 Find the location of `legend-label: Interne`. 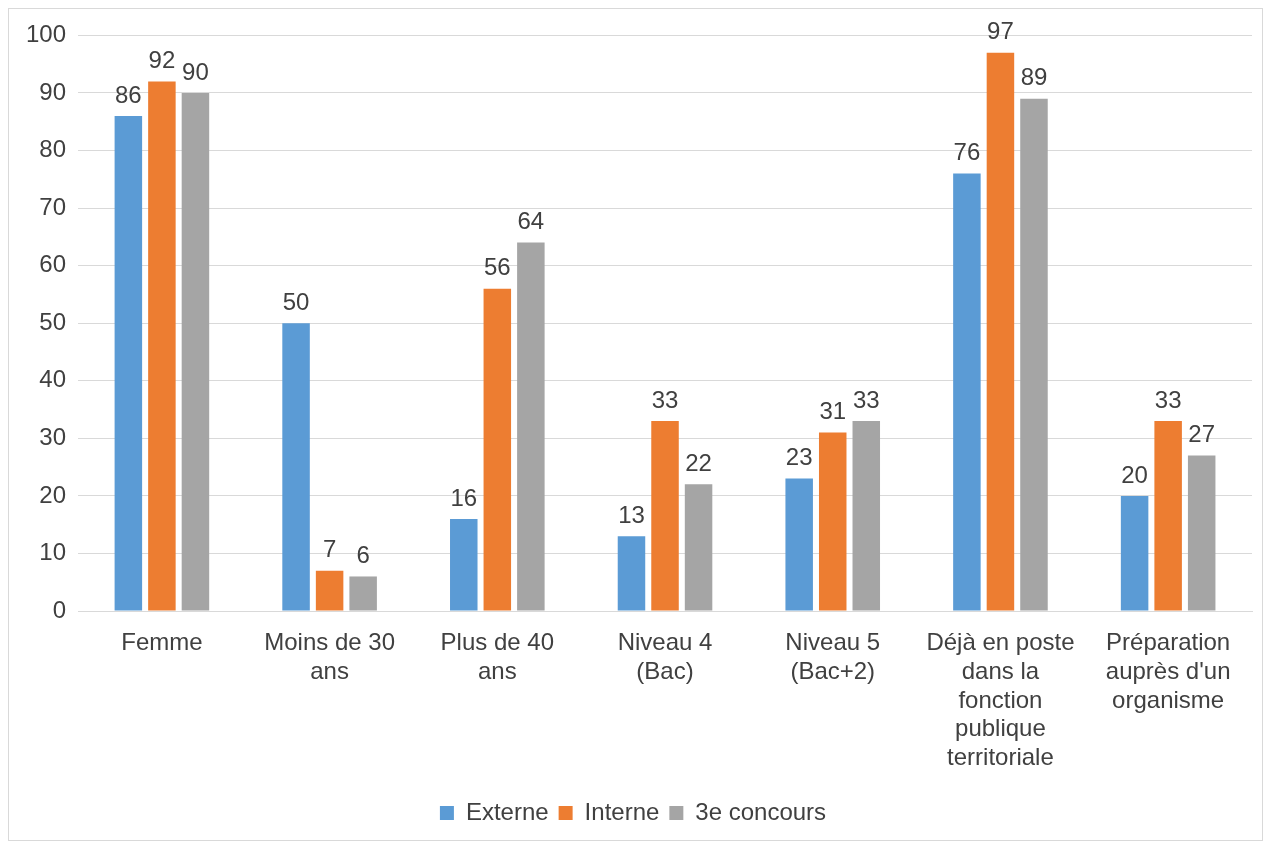

legend-label: Interne is located at coordinates (622, 811).